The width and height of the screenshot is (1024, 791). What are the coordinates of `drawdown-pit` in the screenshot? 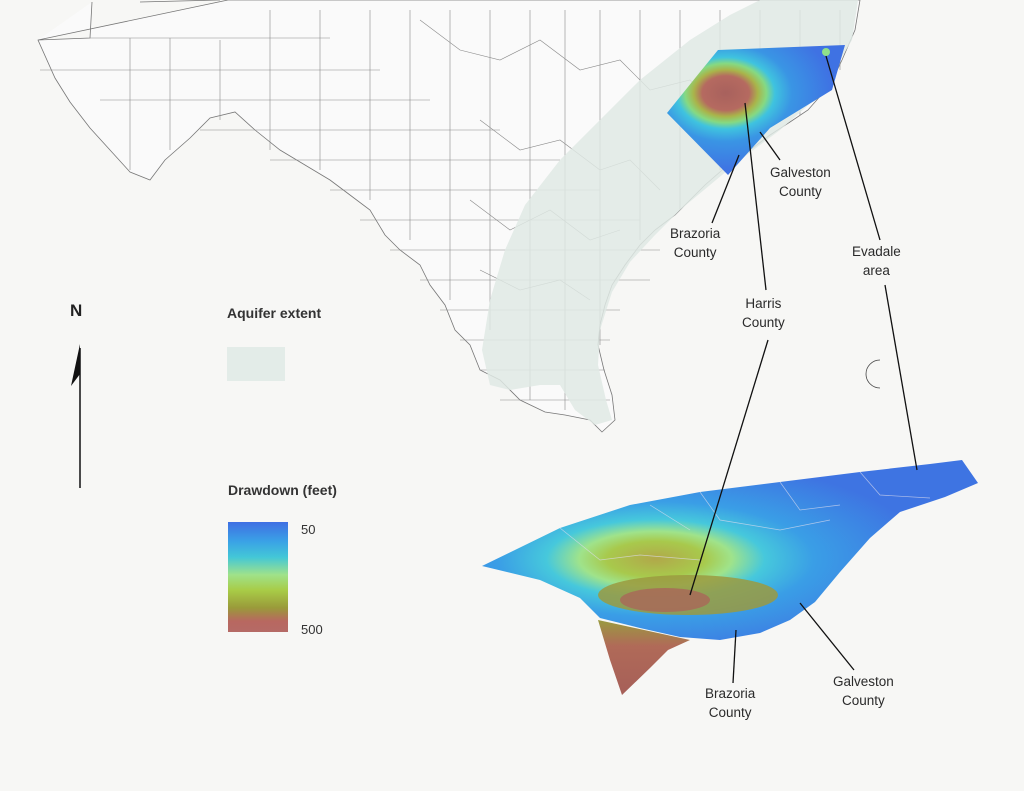 It's located at (665, 600).